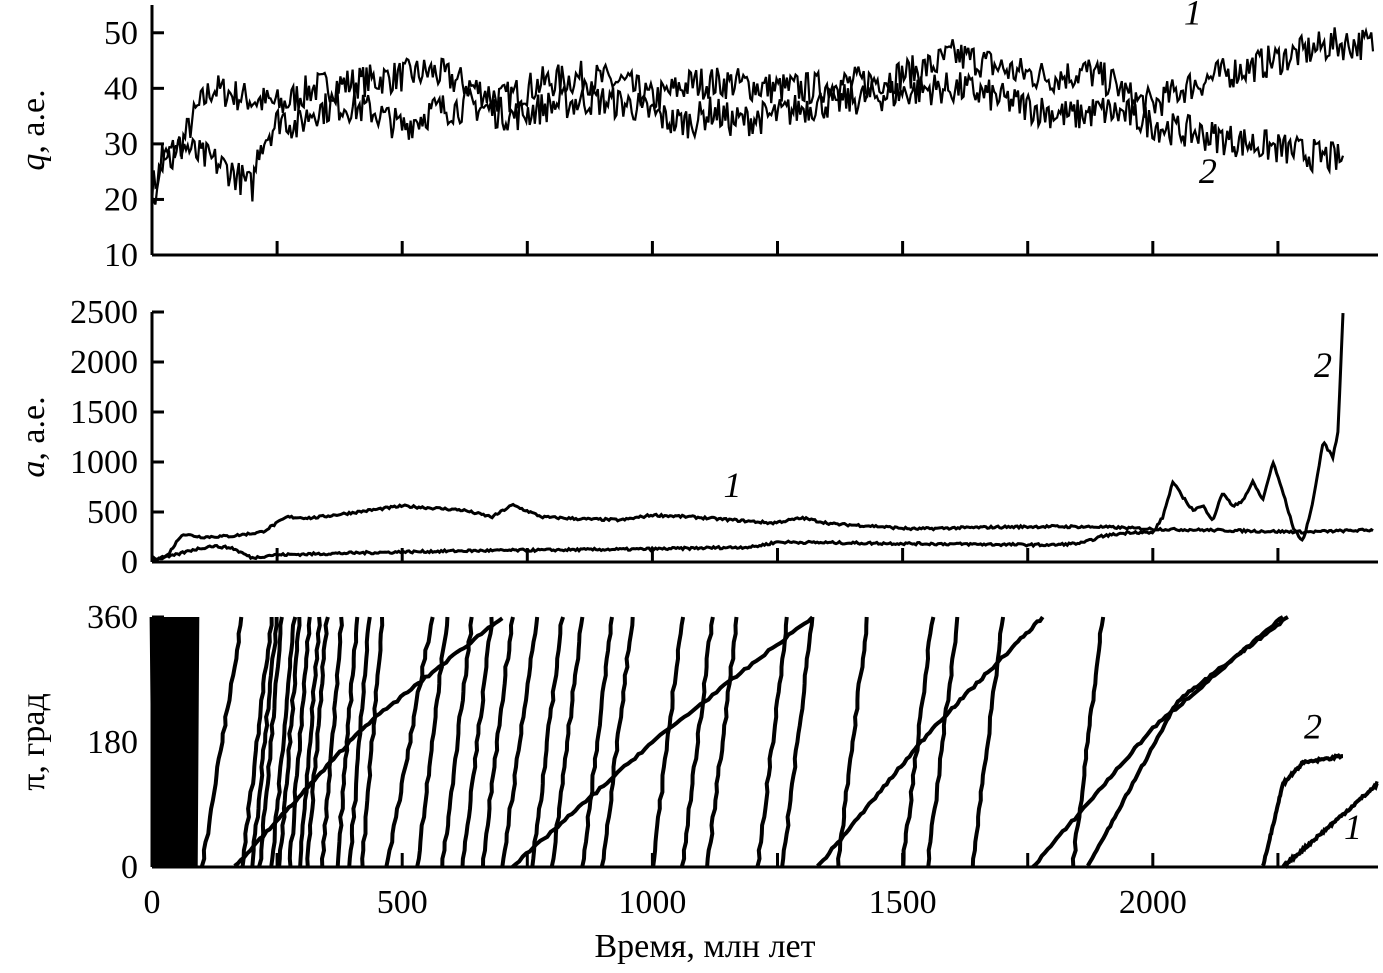 The image size is (1383, 973). I want to click on x-tick-label: 0, so click(152, 902).